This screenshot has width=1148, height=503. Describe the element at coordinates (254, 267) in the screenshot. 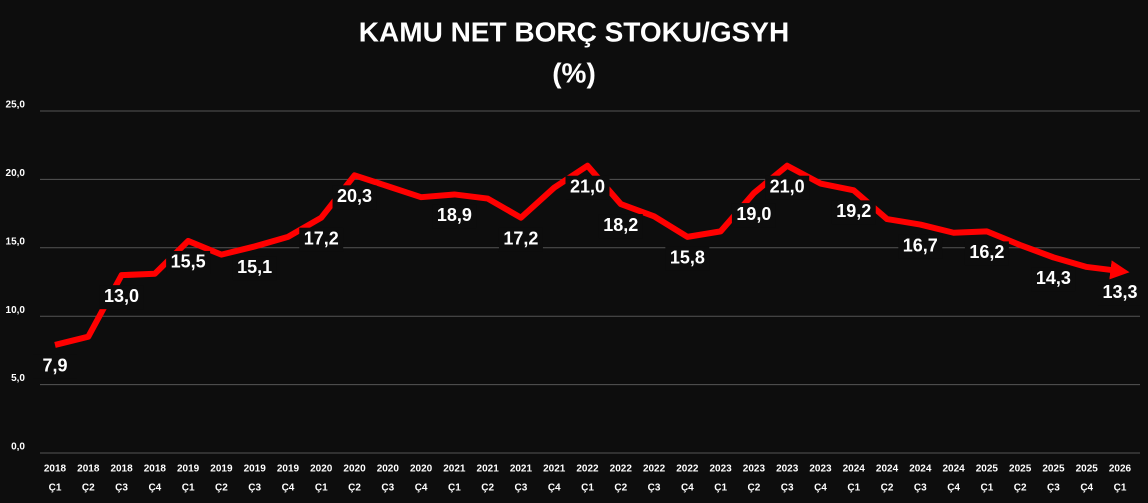

I see `value-label: 15,1` at that location.